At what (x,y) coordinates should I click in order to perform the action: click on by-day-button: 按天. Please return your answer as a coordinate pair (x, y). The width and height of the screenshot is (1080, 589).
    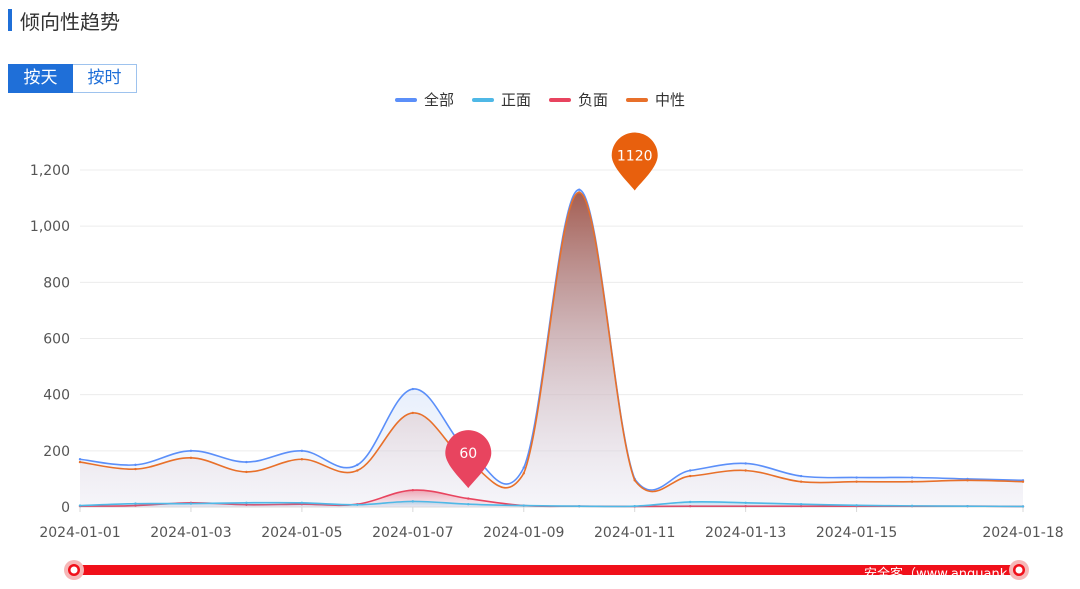
    Looking at the image, I should click on (40, 78).